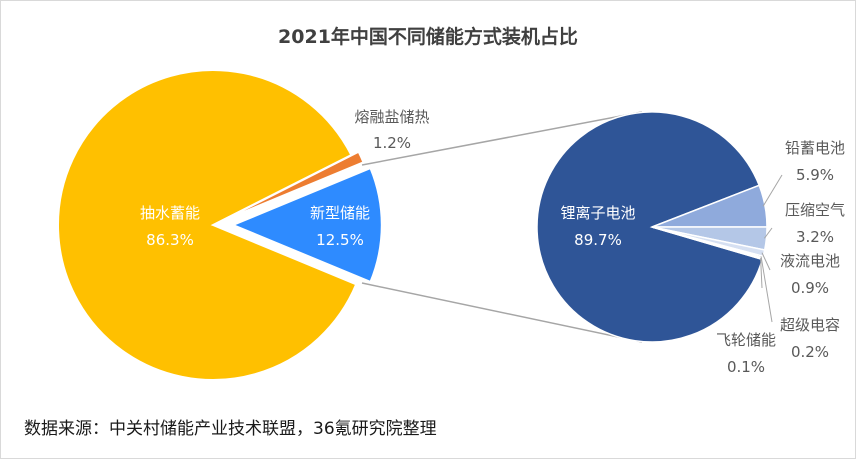  I want to click on label-lithium-name: 锂离子电池, so click(597, 213).